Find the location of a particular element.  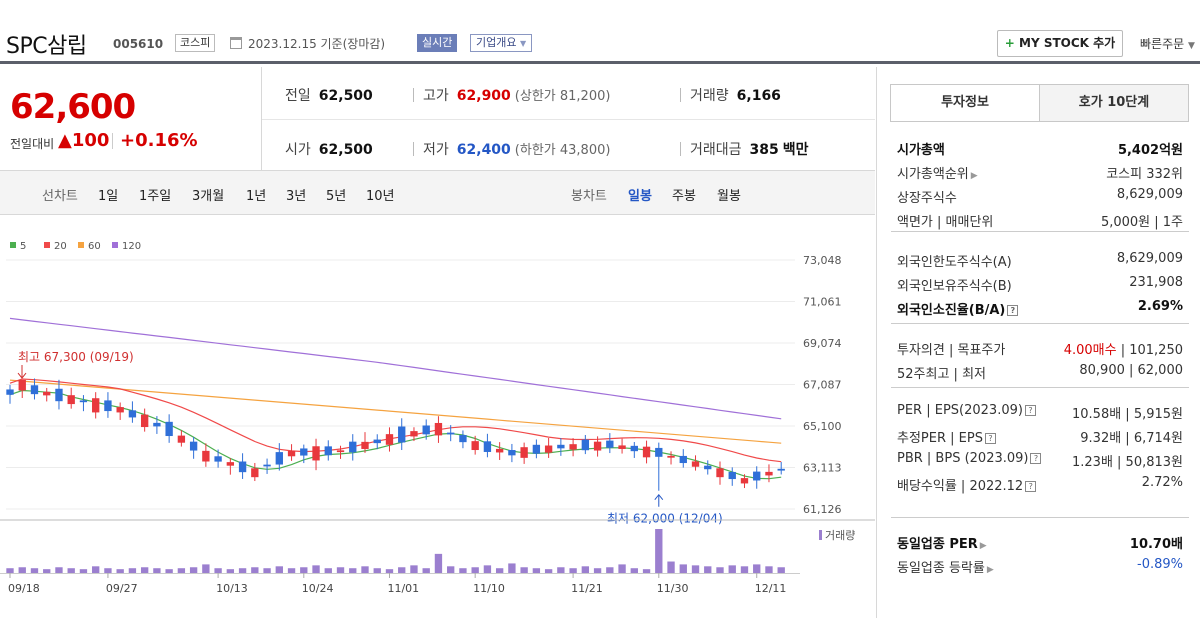

change-label: 전일대비 is located at coordinates (32, 144).